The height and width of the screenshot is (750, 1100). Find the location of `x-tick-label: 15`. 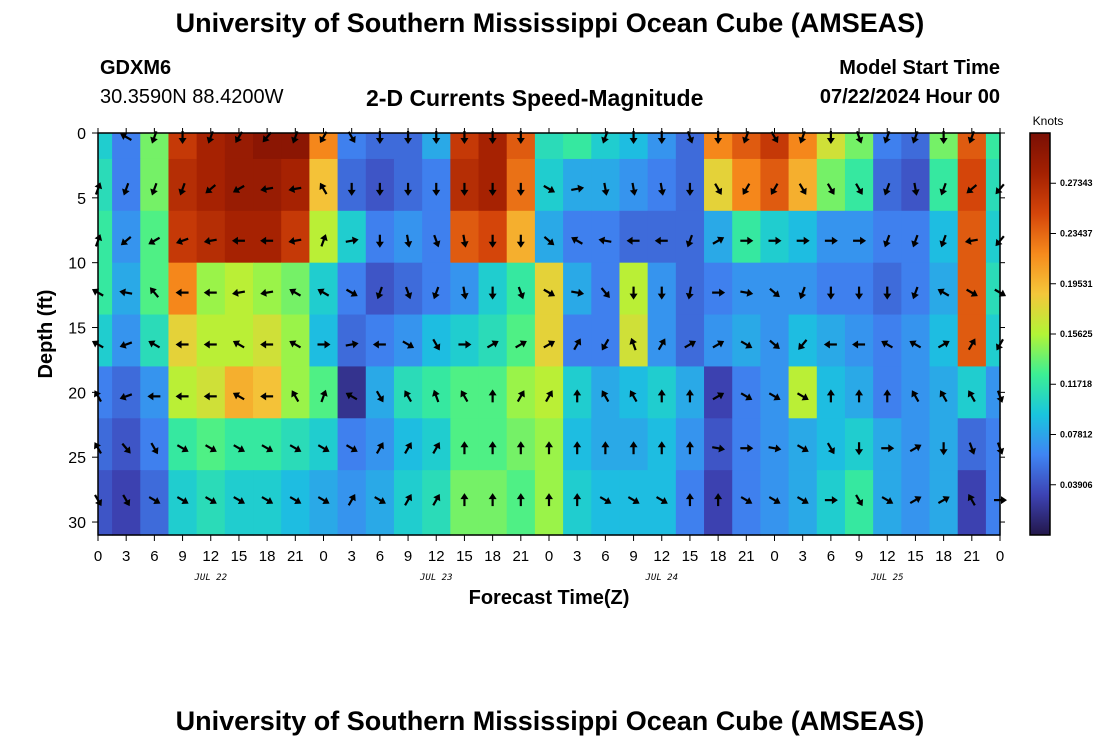

x-tick-label: 15 is located at coordinates (239, 556).